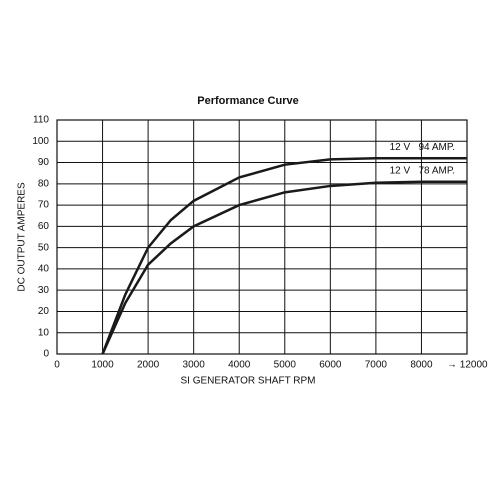 The image size is (500, 500). What do you see at coordinates (239, 365) in the screenshot?
I see `x-tick-label: 4000` at bounding box center [239, 365].